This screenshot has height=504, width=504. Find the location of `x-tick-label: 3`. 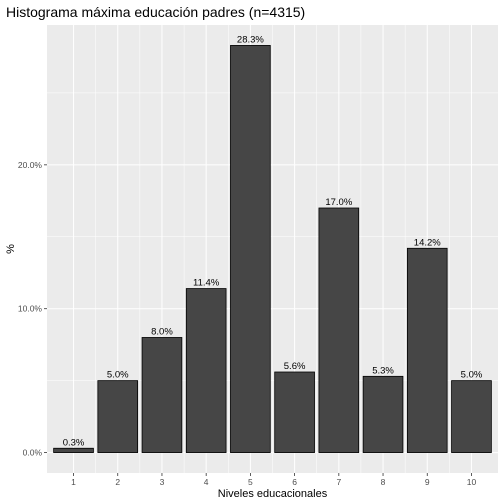

x-tick-label: 3 is located at coordinates (162, 482).